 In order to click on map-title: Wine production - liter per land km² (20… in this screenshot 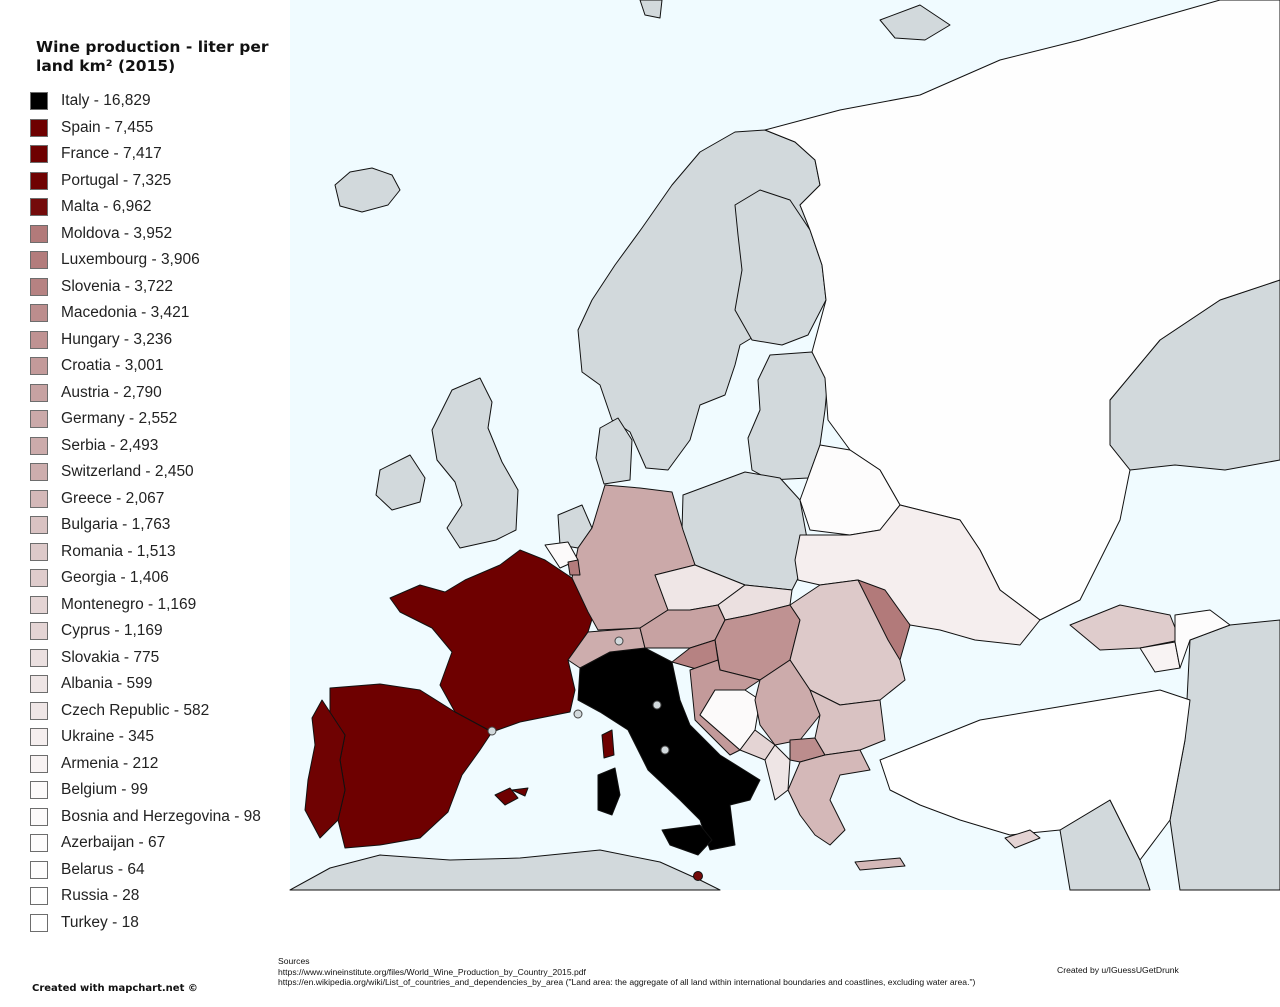, I will do `click(152, 56)`.